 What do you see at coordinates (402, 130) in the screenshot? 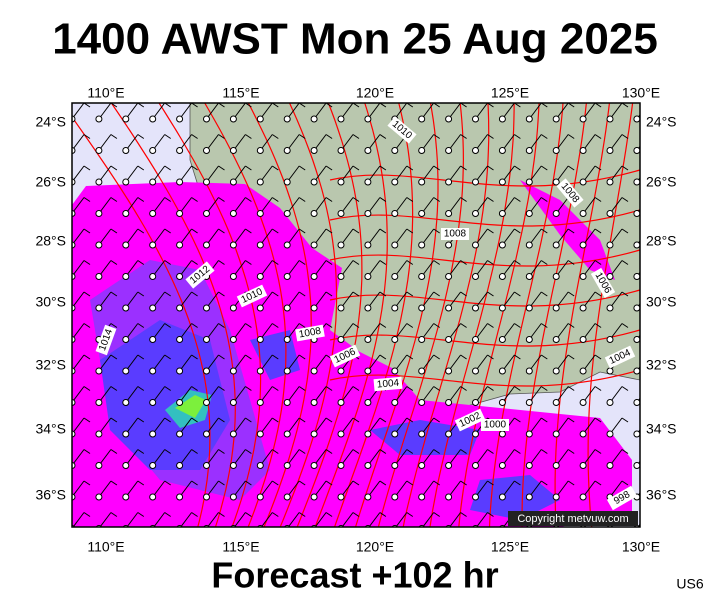
I see `isobar-label-box` at bounding box center [402, 130].